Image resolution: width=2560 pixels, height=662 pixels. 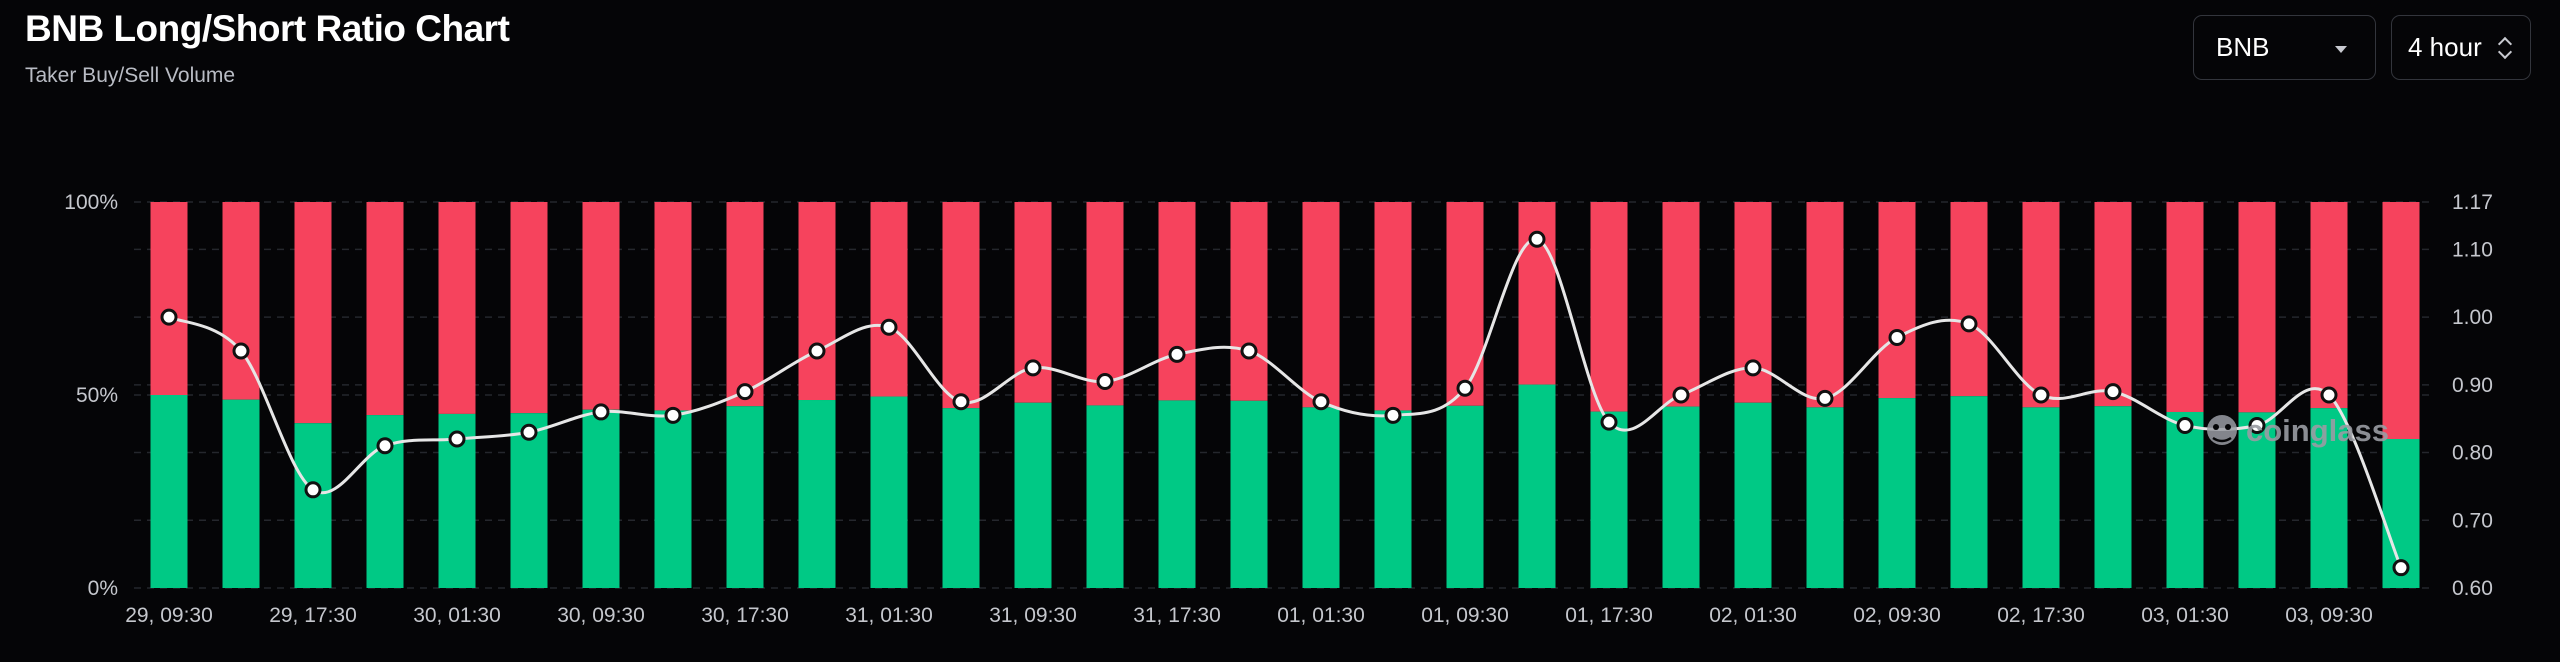 I want to click on chevron-down-icon, so click(x=2341, y=49).